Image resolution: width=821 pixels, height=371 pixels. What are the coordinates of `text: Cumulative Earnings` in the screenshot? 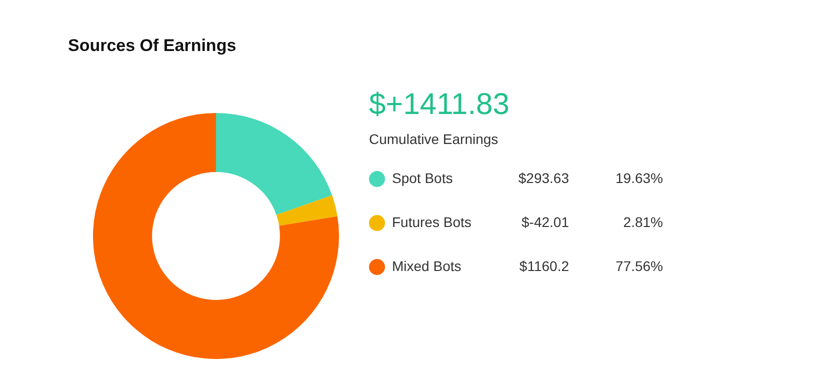 It's located at (433, 139).